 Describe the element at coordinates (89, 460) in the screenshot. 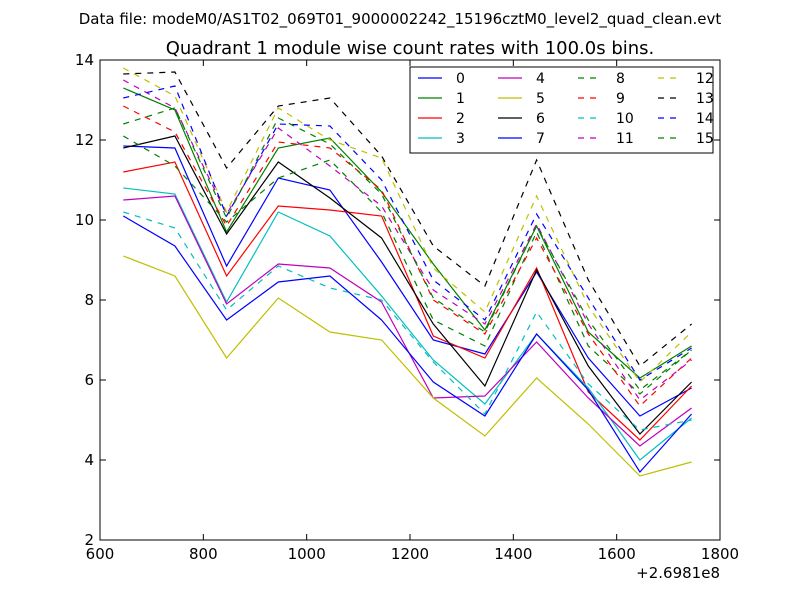

I see `y-tick-label: 4` at that location.